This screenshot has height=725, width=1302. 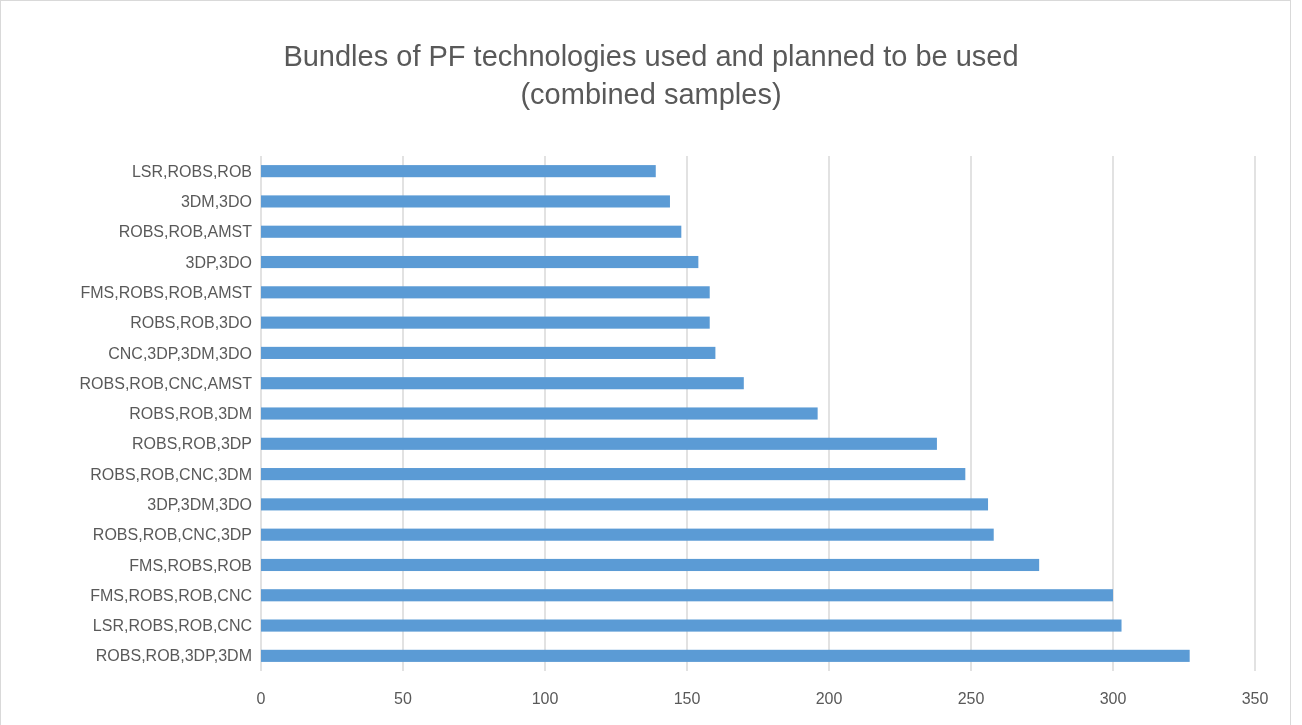 What do you see at coordinates (171, 474) in the screenshot?
I see `y-tick-label: ROBS,ROB,CNC,3DM` at bounding box center [171, 474].